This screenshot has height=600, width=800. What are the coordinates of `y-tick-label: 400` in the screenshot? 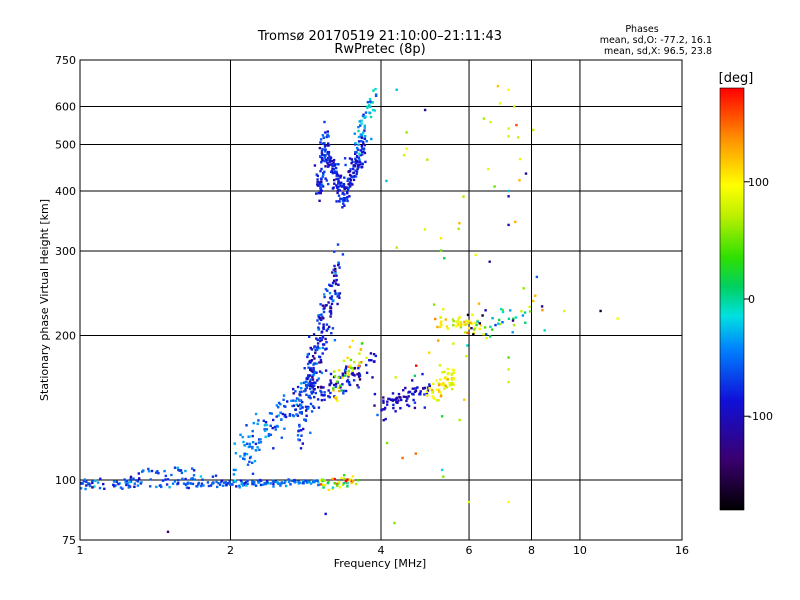 It's located at (65, 191).